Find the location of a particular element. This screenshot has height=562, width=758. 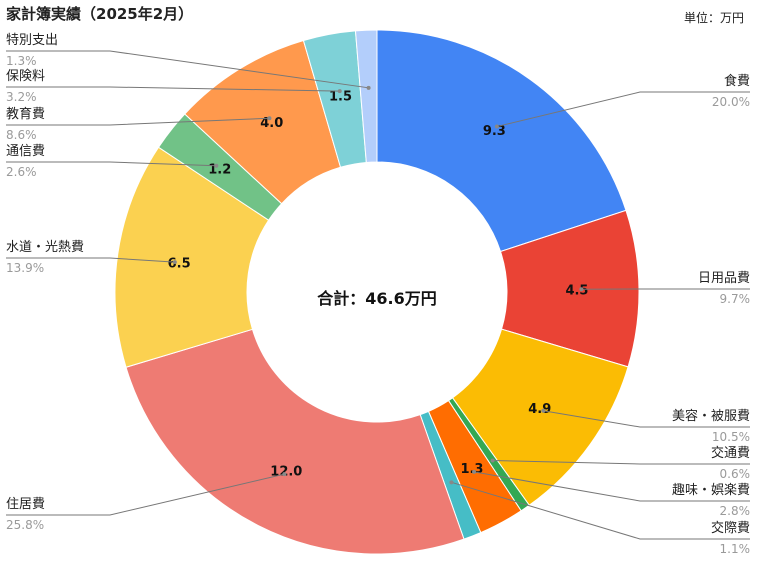

value-label-11: 1.5 is located at coordinates (340, 96).